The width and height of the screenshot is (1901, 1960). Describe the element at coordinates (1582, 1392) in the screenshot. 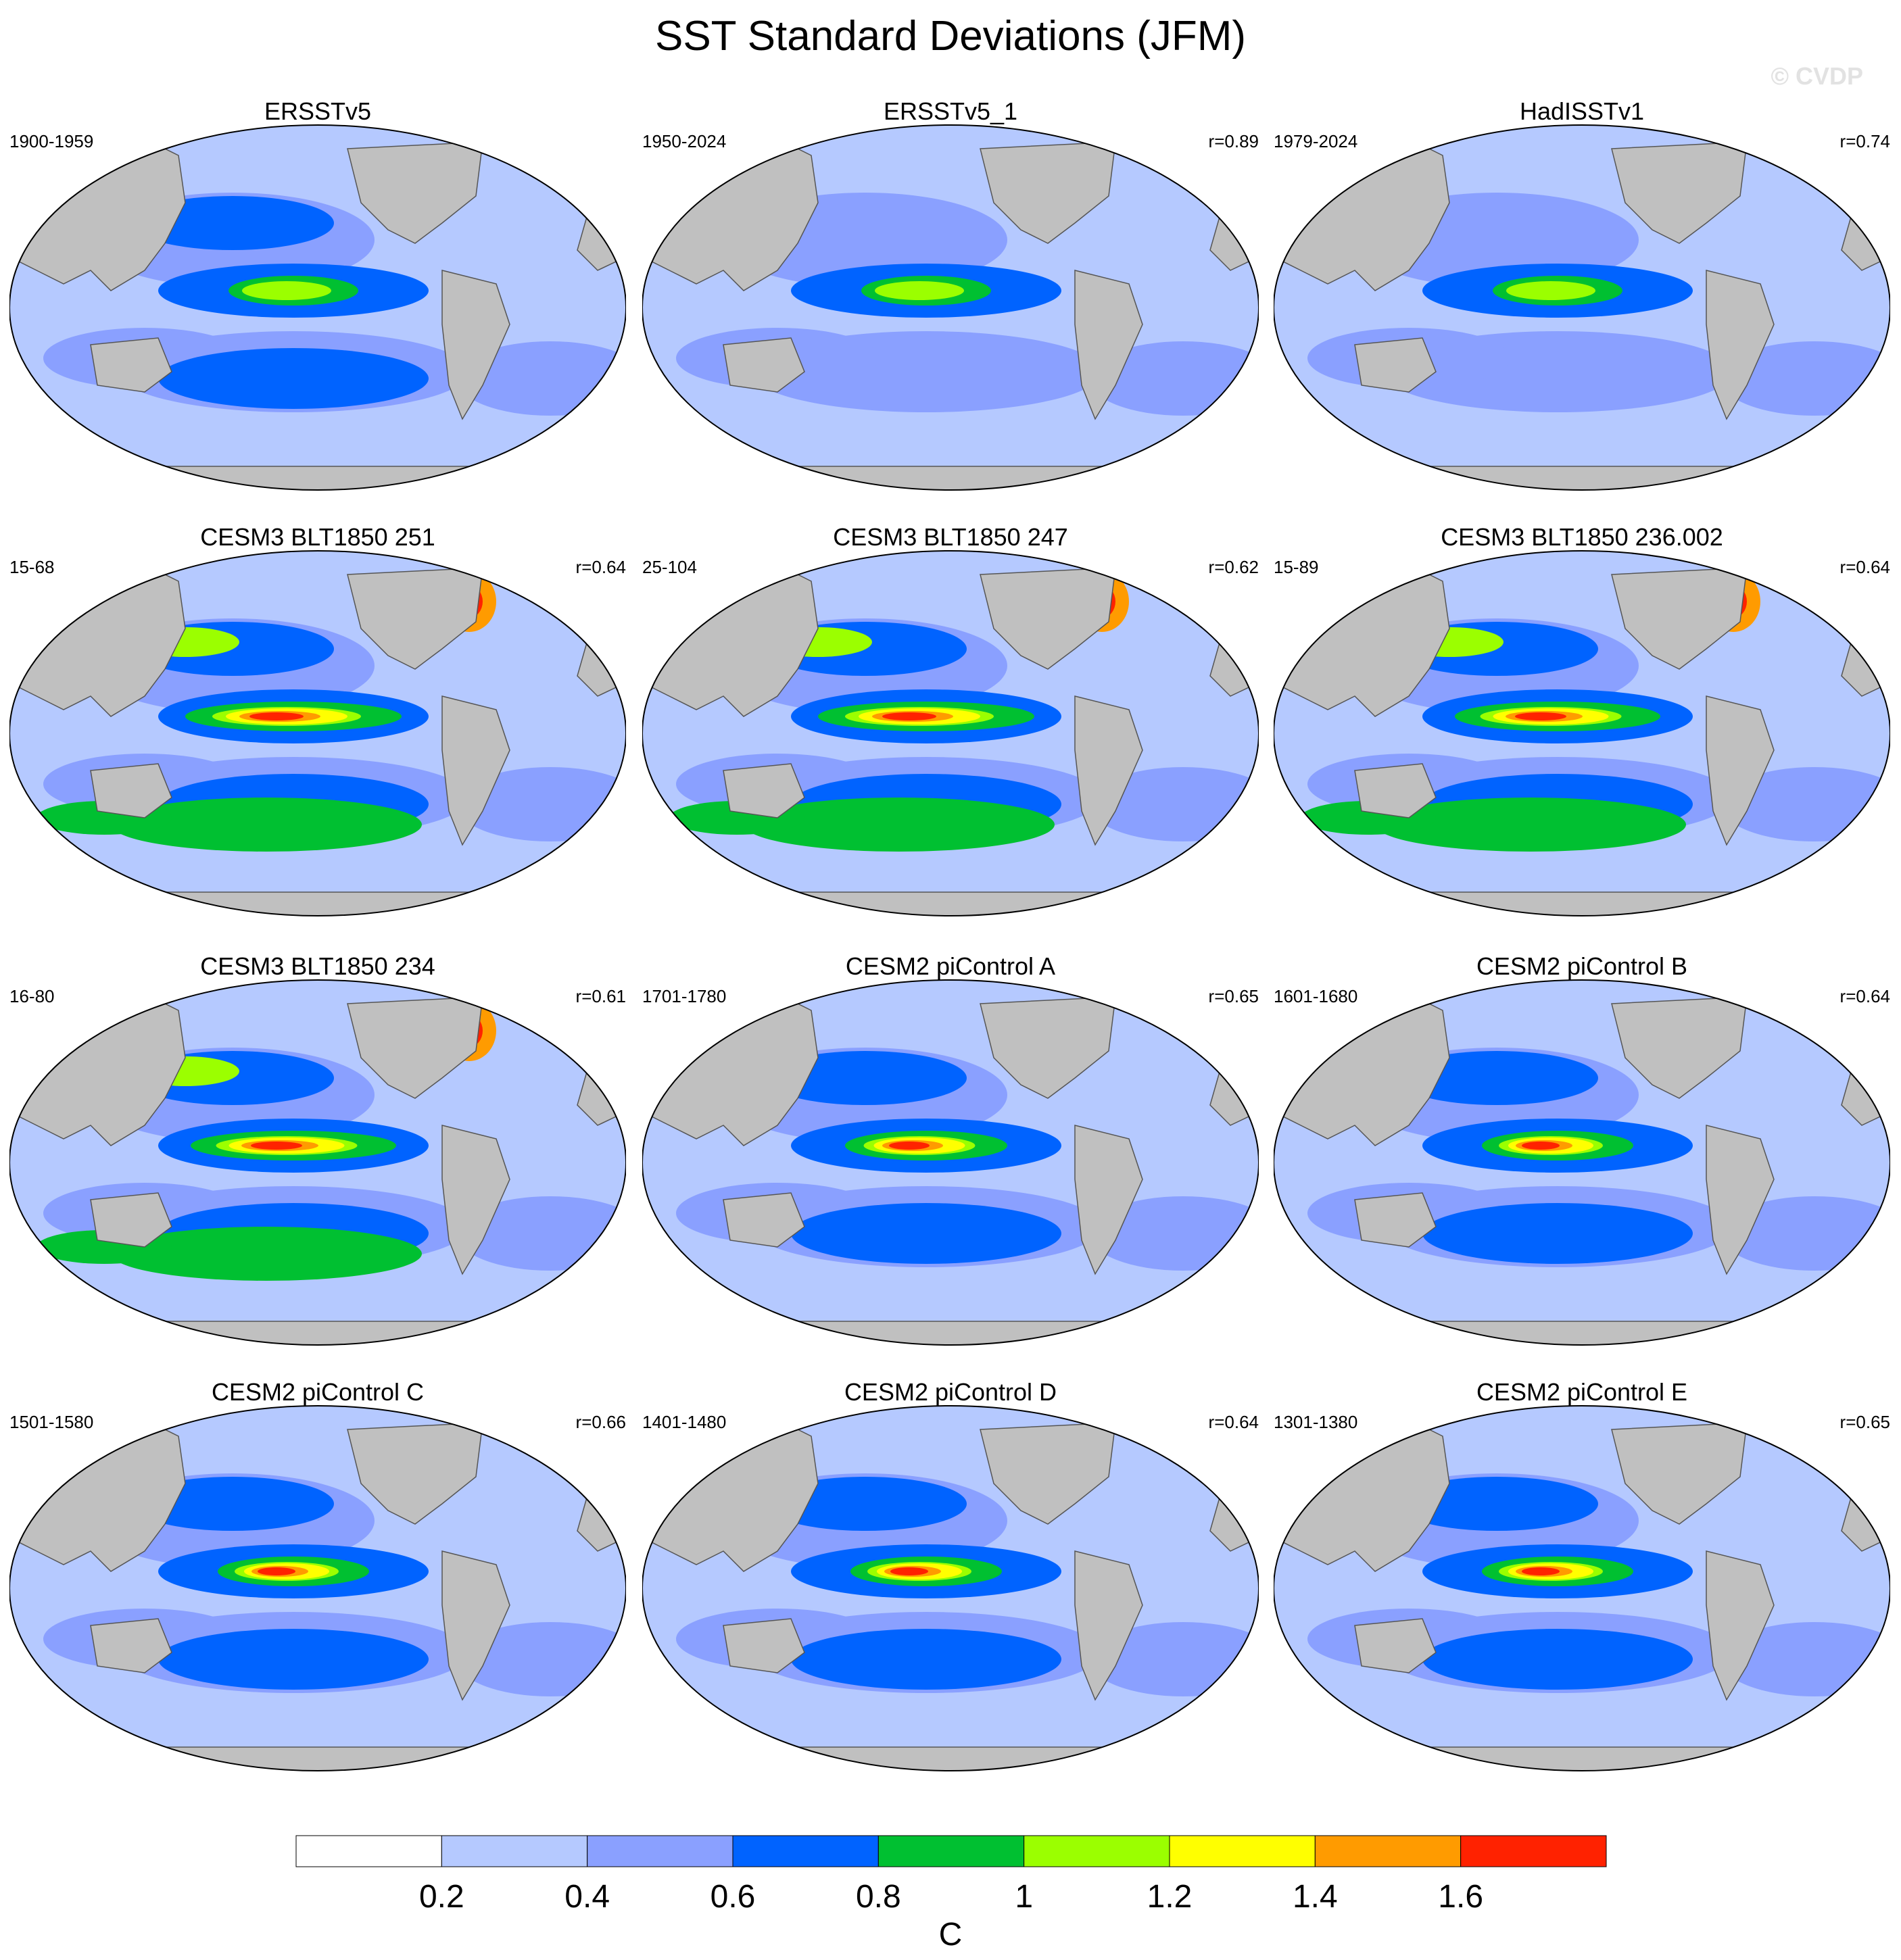

I see `panel-title: CESM2 piControl E` at that location.